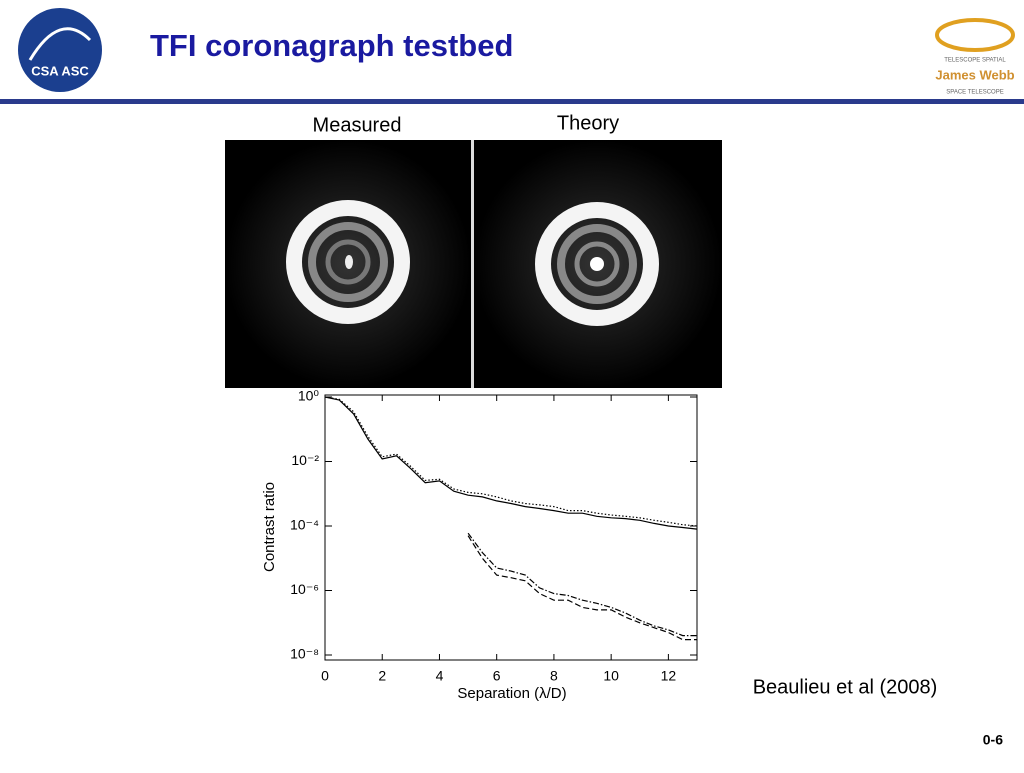  Describe the element at coordinates (669, 676) in the screenshot. I see `x-tick-label: 12` at that location.